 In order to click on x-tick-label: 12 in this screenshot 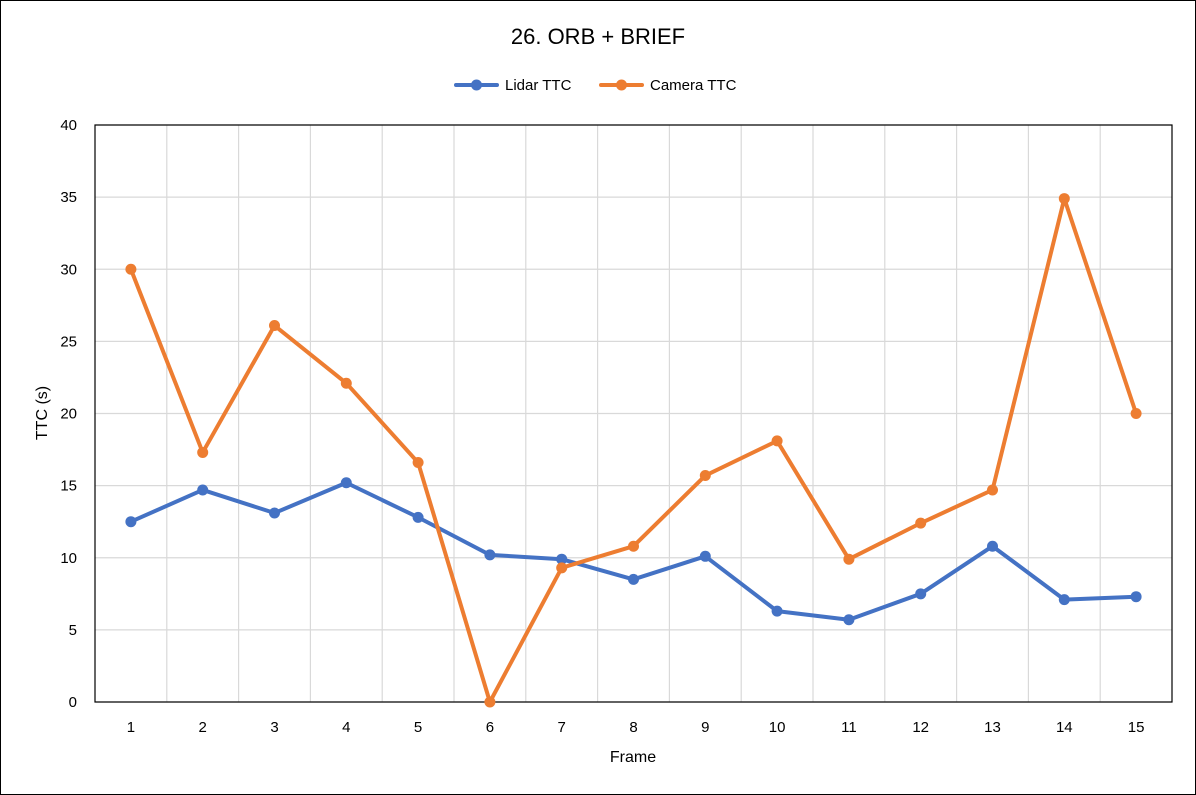, I will do `click(920, 727)`.